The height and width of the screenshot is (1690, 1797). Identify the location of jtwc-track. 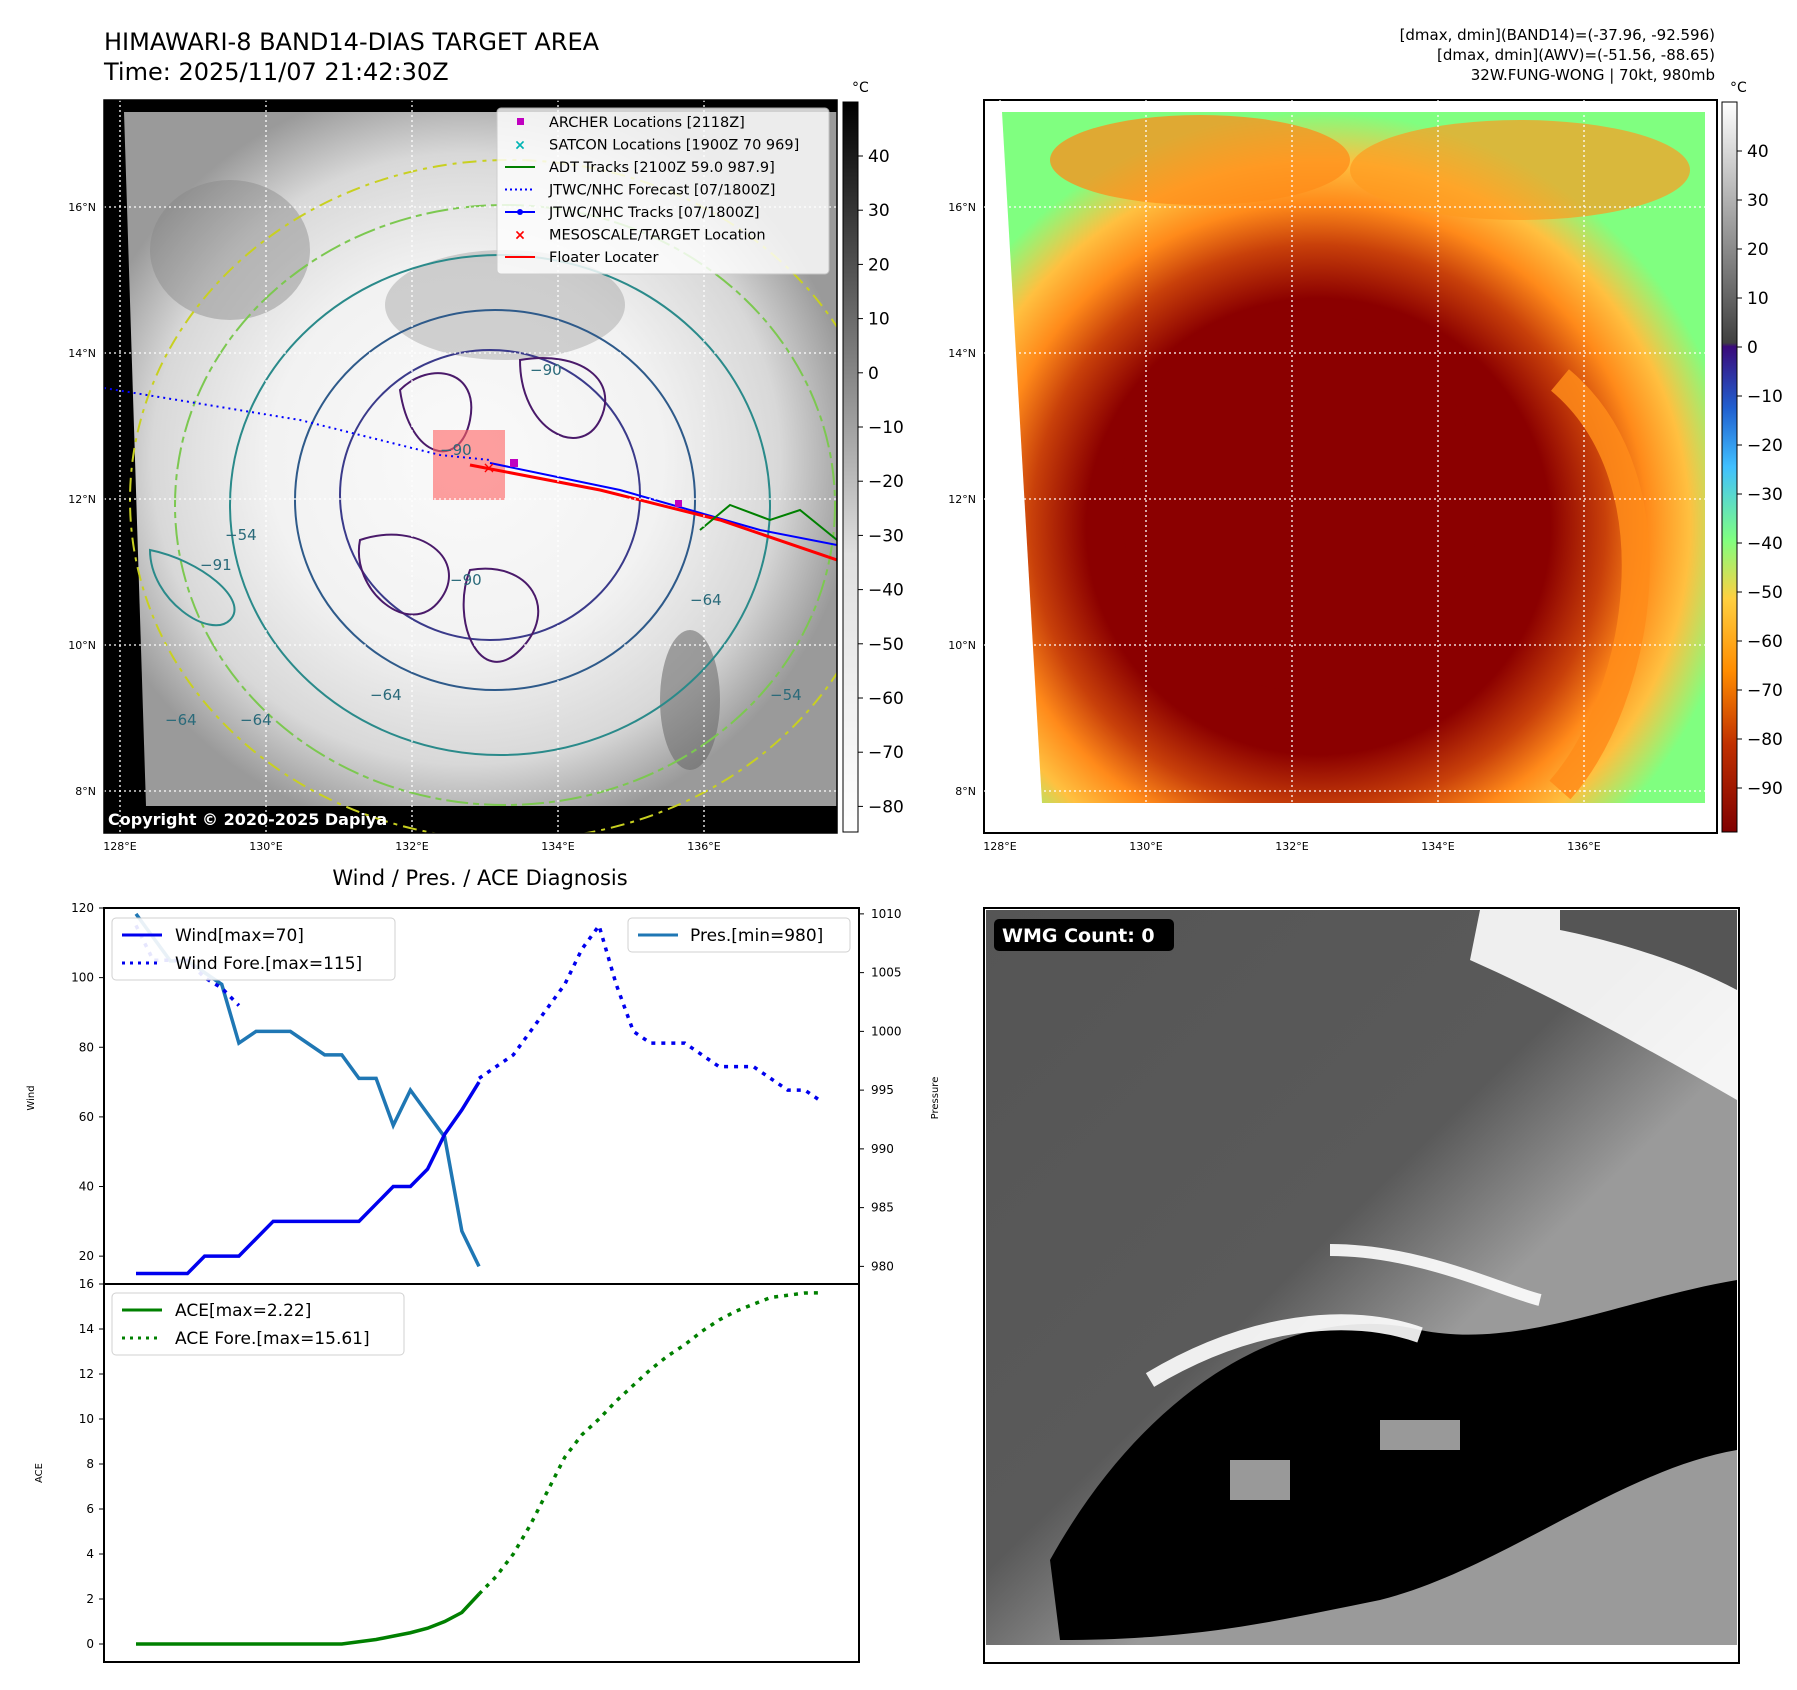
(663, 504).